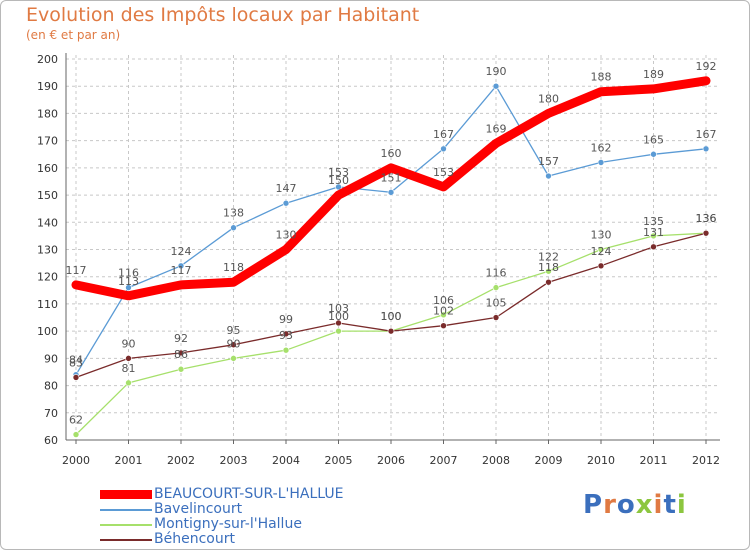 Image resolution: width=750 pixels, height=550 pixels. I want to click on data-label: 105, so click(496, 303).